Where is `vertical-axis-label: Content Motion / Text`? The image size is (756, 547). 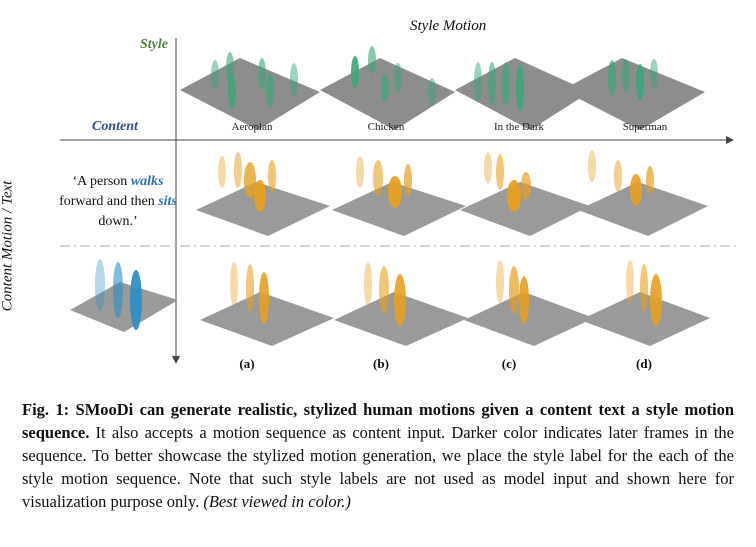 vertical-axis-label: Content Motion / Text is located at coordinates (8, 246).